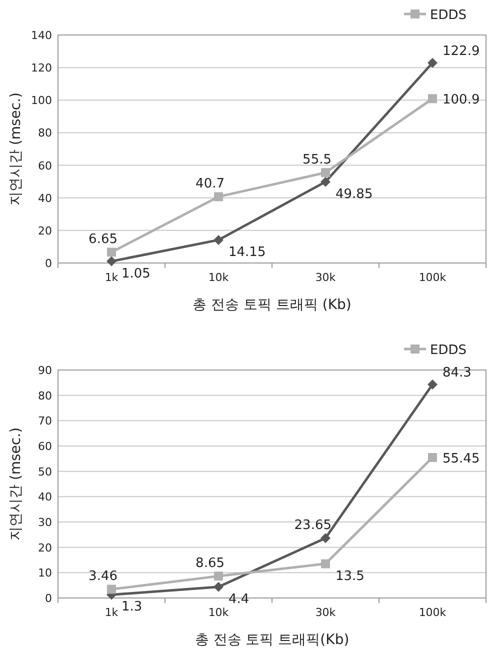 Image resolution: width=496 pixels, height=670 pixels. Describe the element at coordinates (350, 576) in the screenshot. I see `data-label: 13.5` at that location.